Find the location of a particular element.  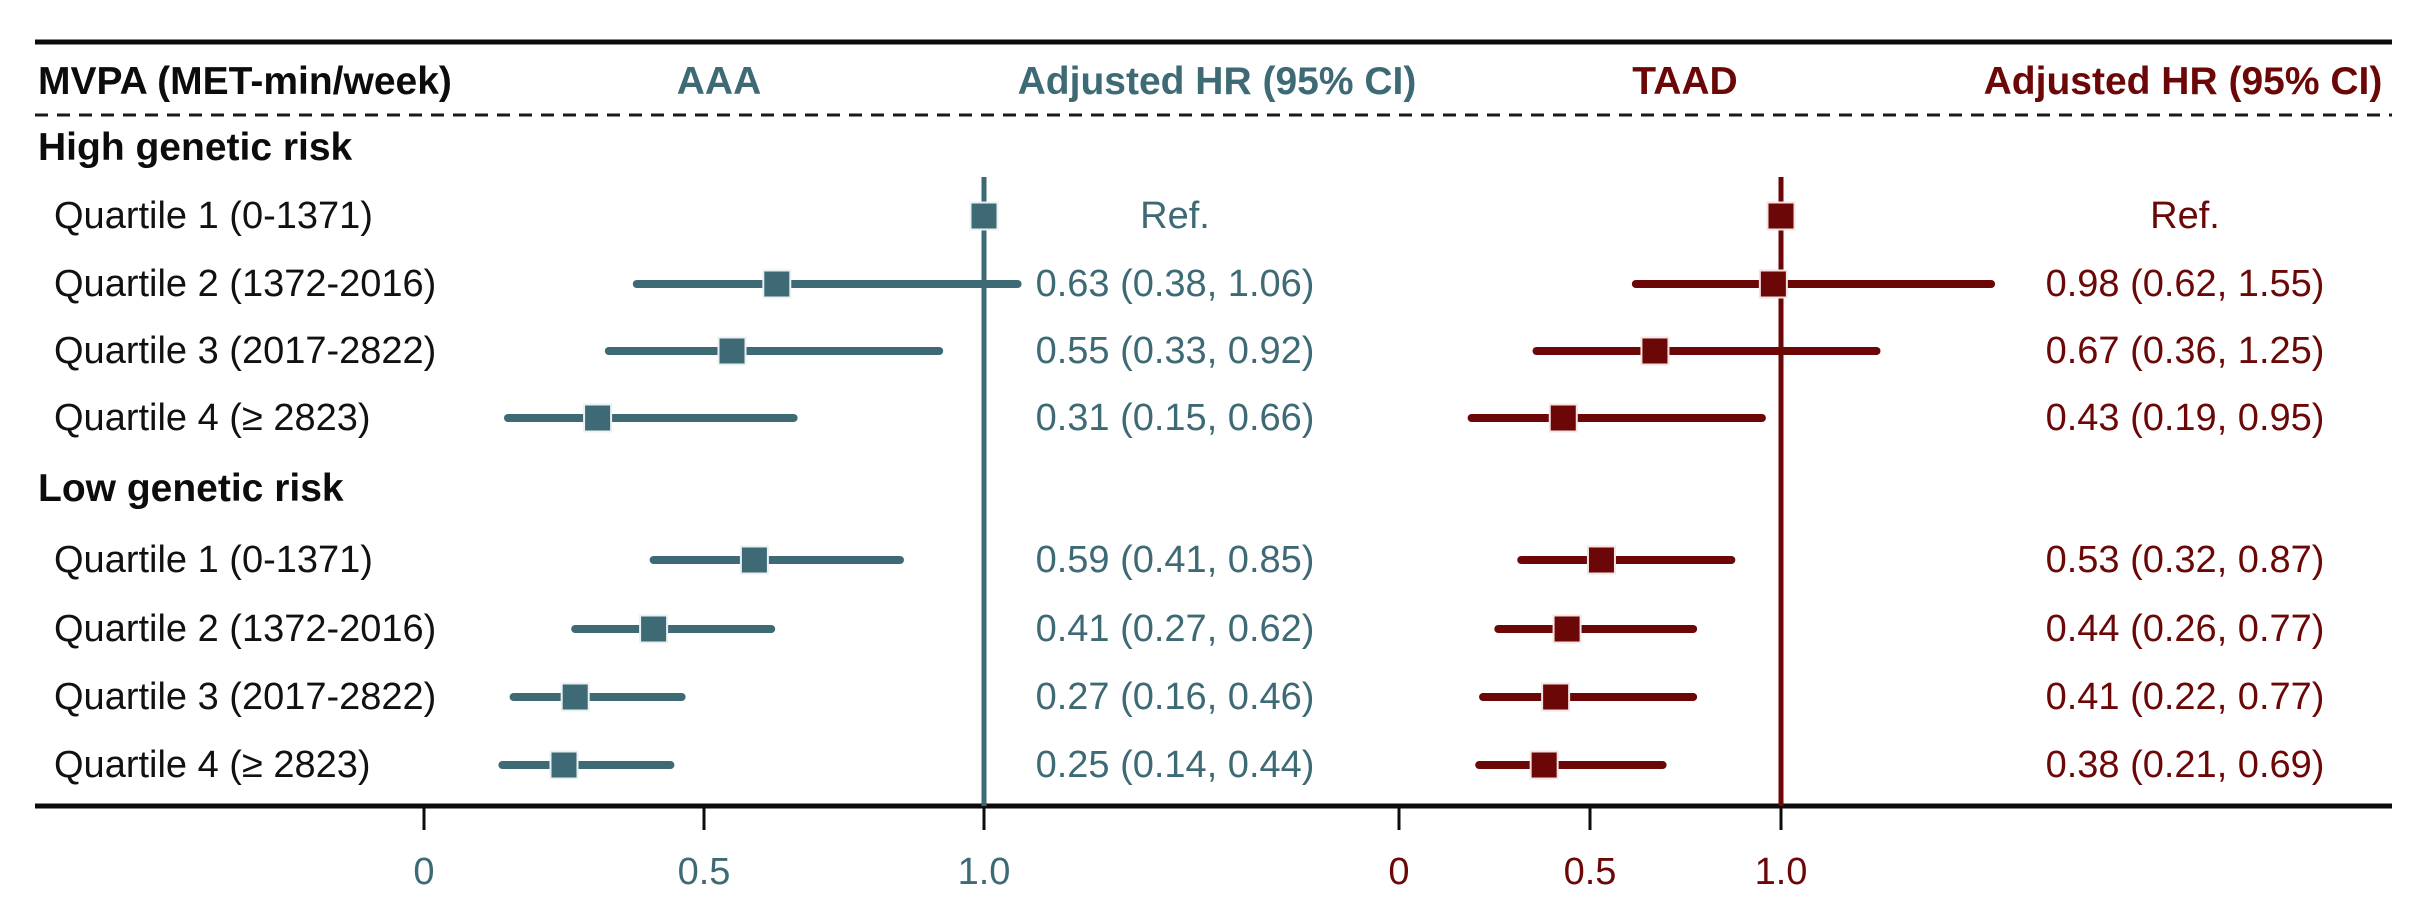

taad-hr-value-q4-high: 0.43 (0.19, 0.95) is located at coordinates (2185, 418).